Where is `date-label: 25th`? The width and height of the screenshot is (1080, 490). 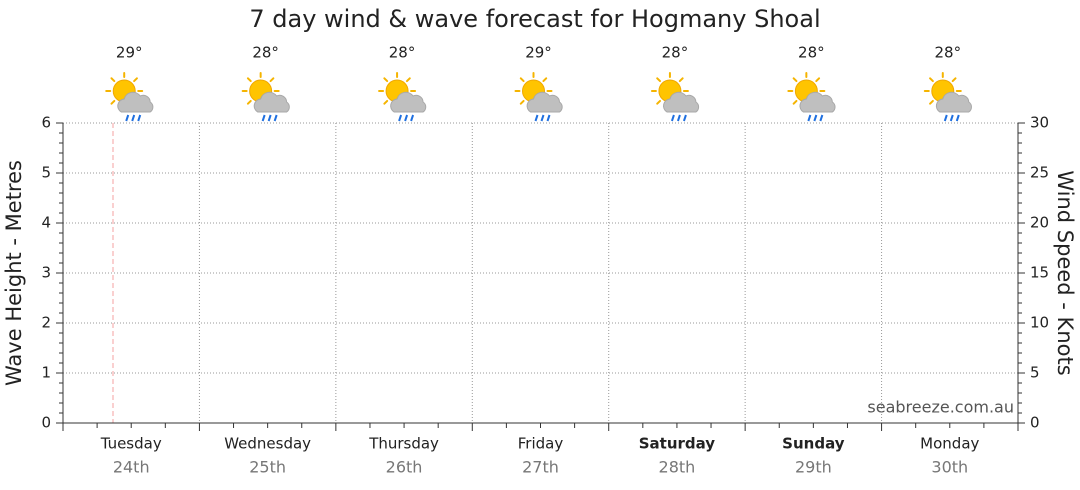
date-label: 25th is located at coordinates (267, 467).